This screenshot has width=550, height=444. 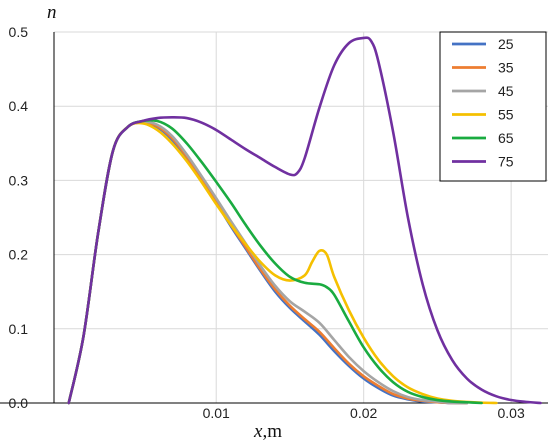 I want to click on legend-label: 55, so click(x=506, y=115).